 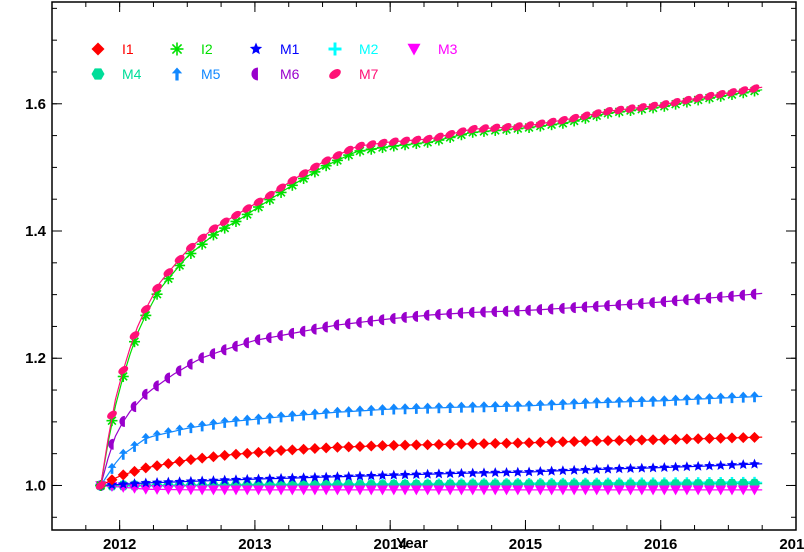 I want to click on y-tick-label: 1.6, so click(x=35, y=104).